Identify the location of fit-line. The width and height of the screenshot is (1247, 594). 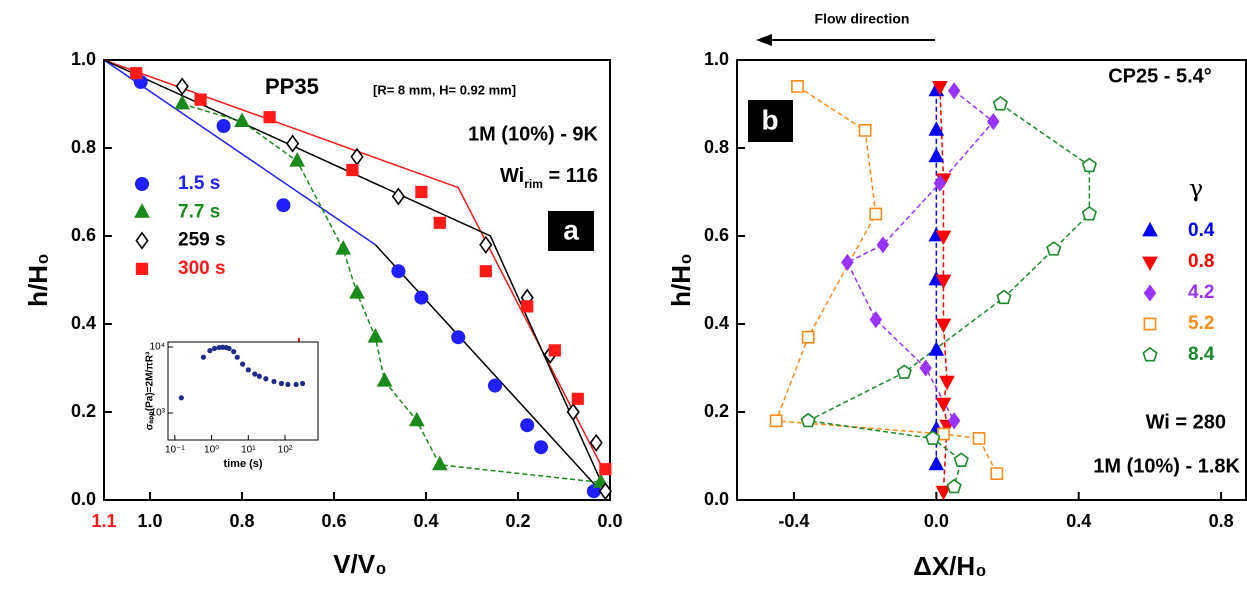
(488, 368).